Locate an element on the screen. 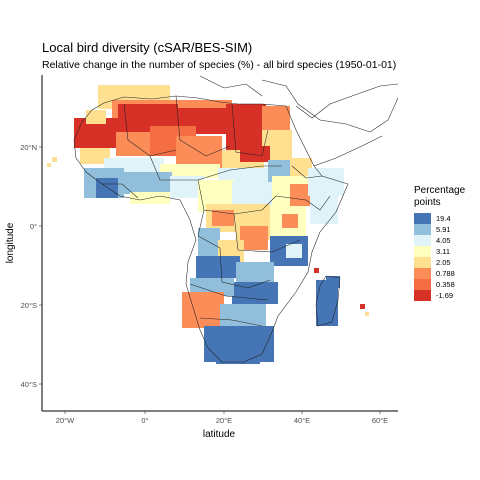  legend-item: 4.05 is located at coordinates (439, 240).